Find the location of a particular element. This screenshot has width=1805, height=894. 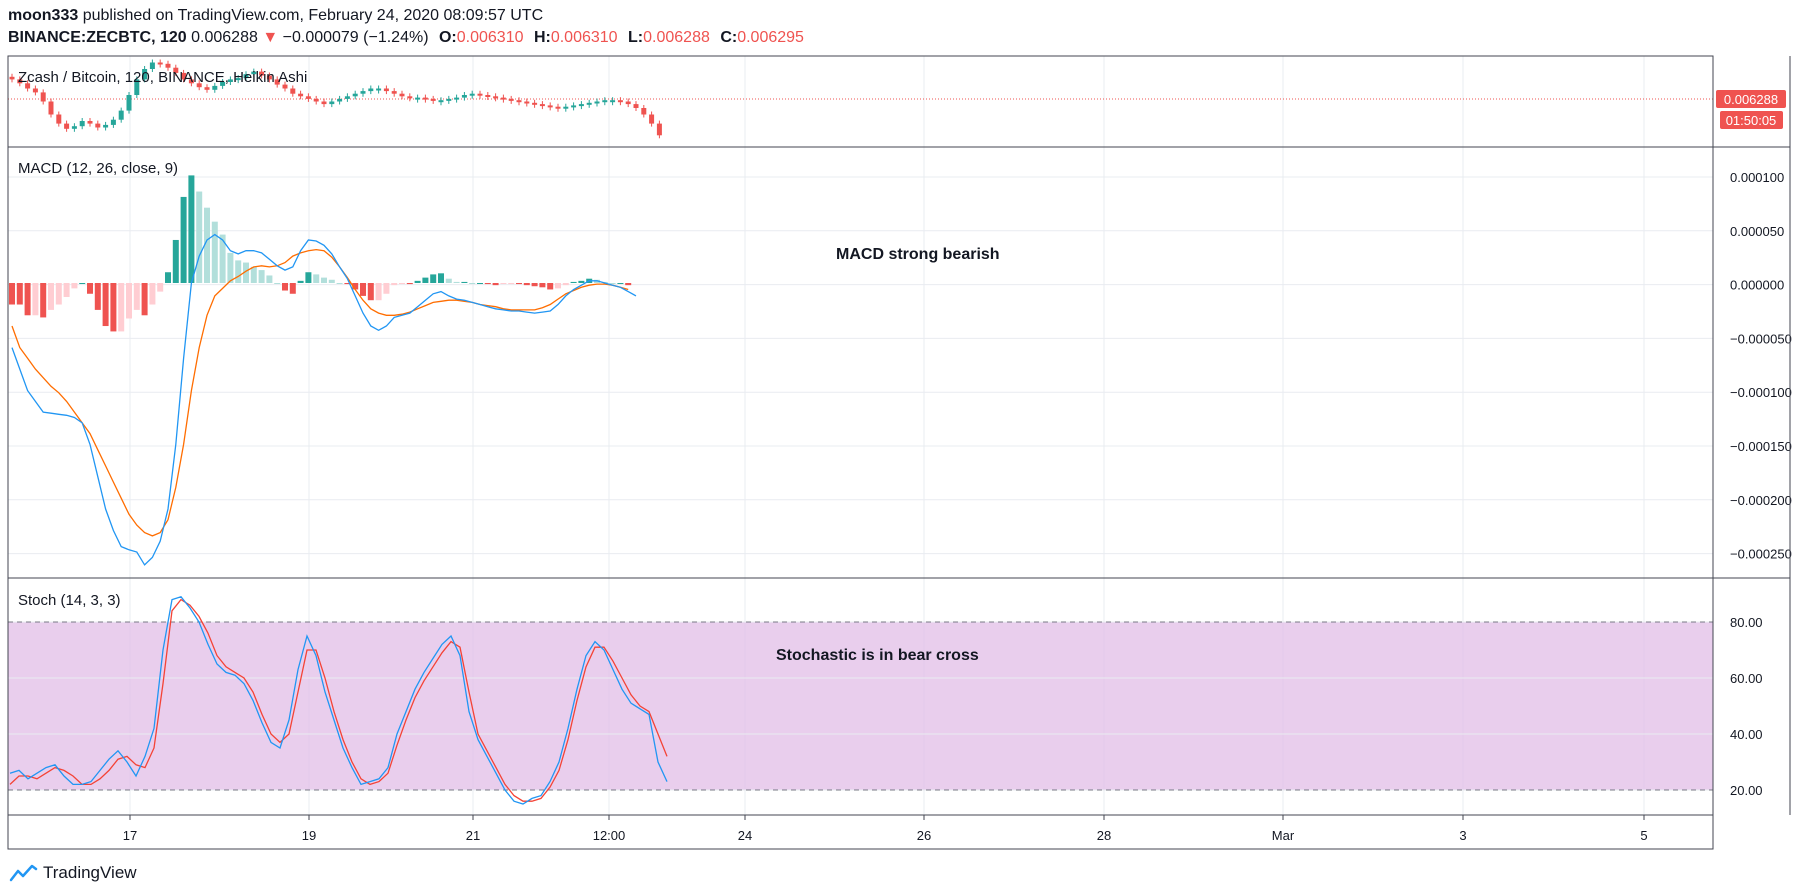

stoch-y-tick: 40.00 is located at coordinates (1746, 734).